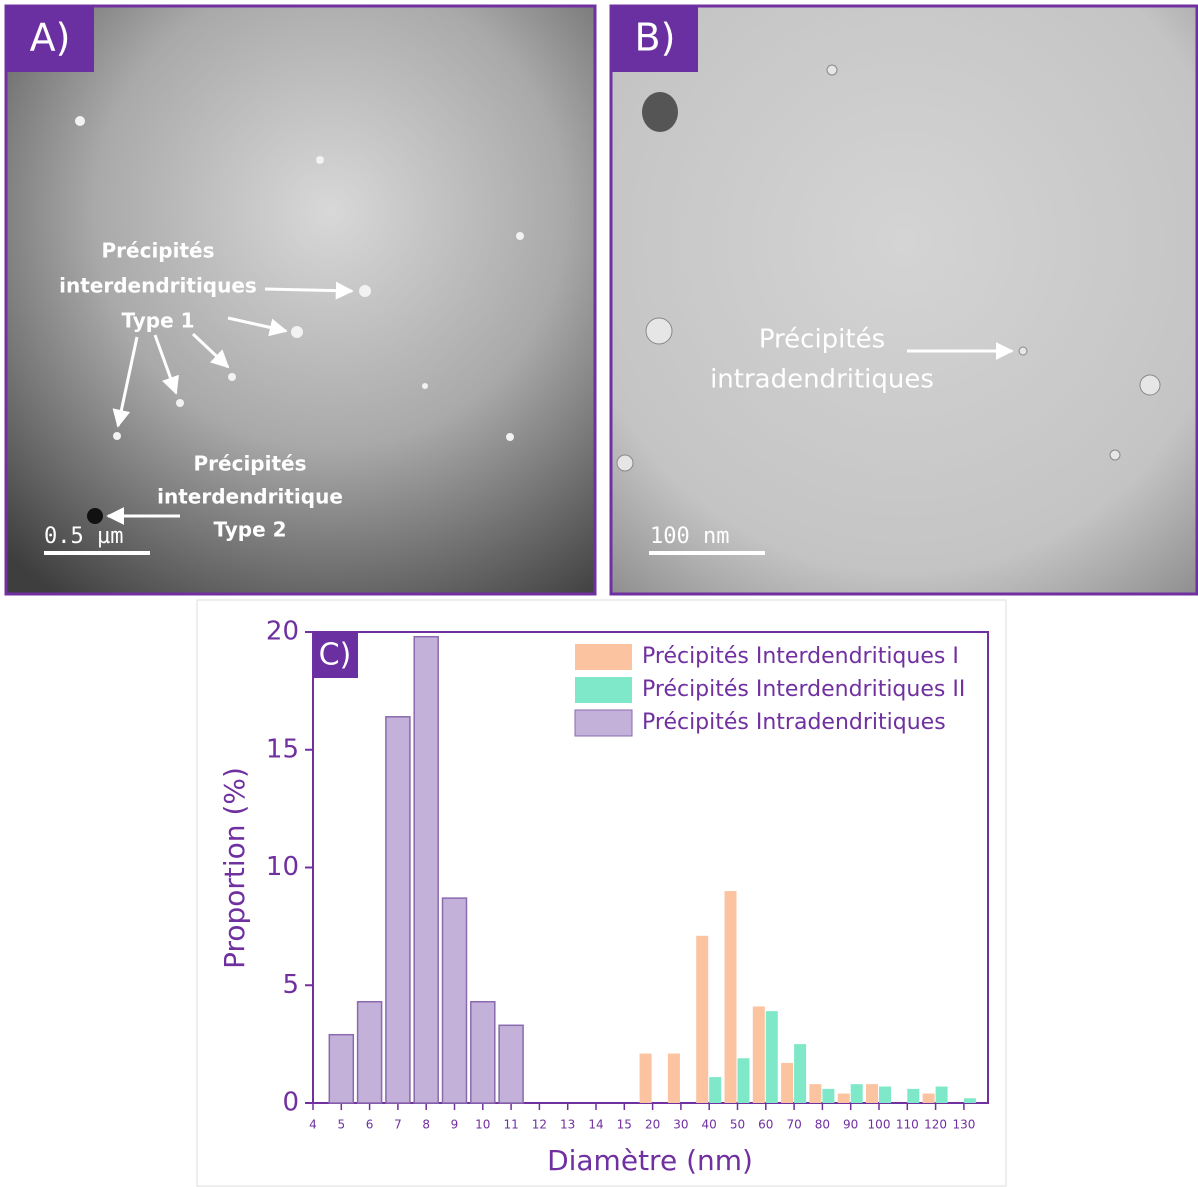  I want to click on x-tick-label: 4, so click(313, 1125).